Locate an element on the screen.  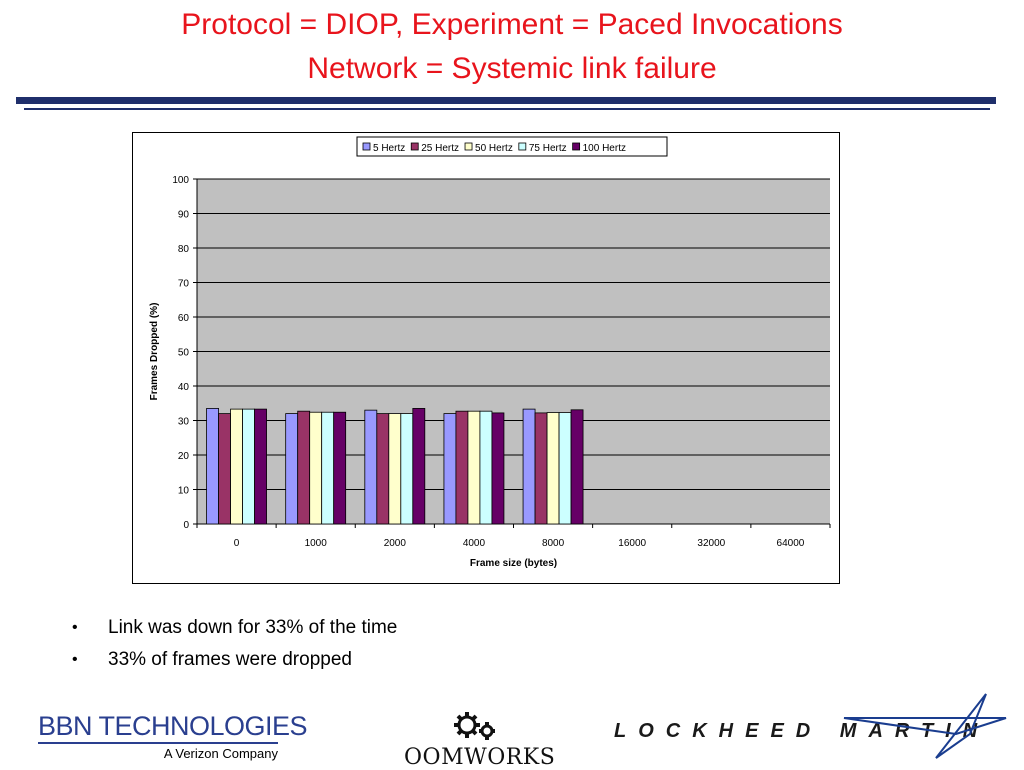
y-tick-label: 30 is located at coordinates (184, 422).